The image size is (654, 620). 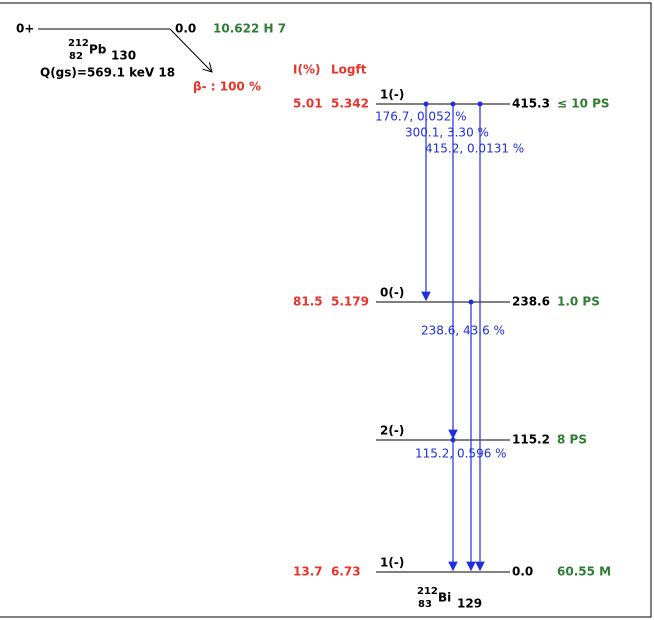 I want to click on logft: 5.179, so click(x=350, y=302).